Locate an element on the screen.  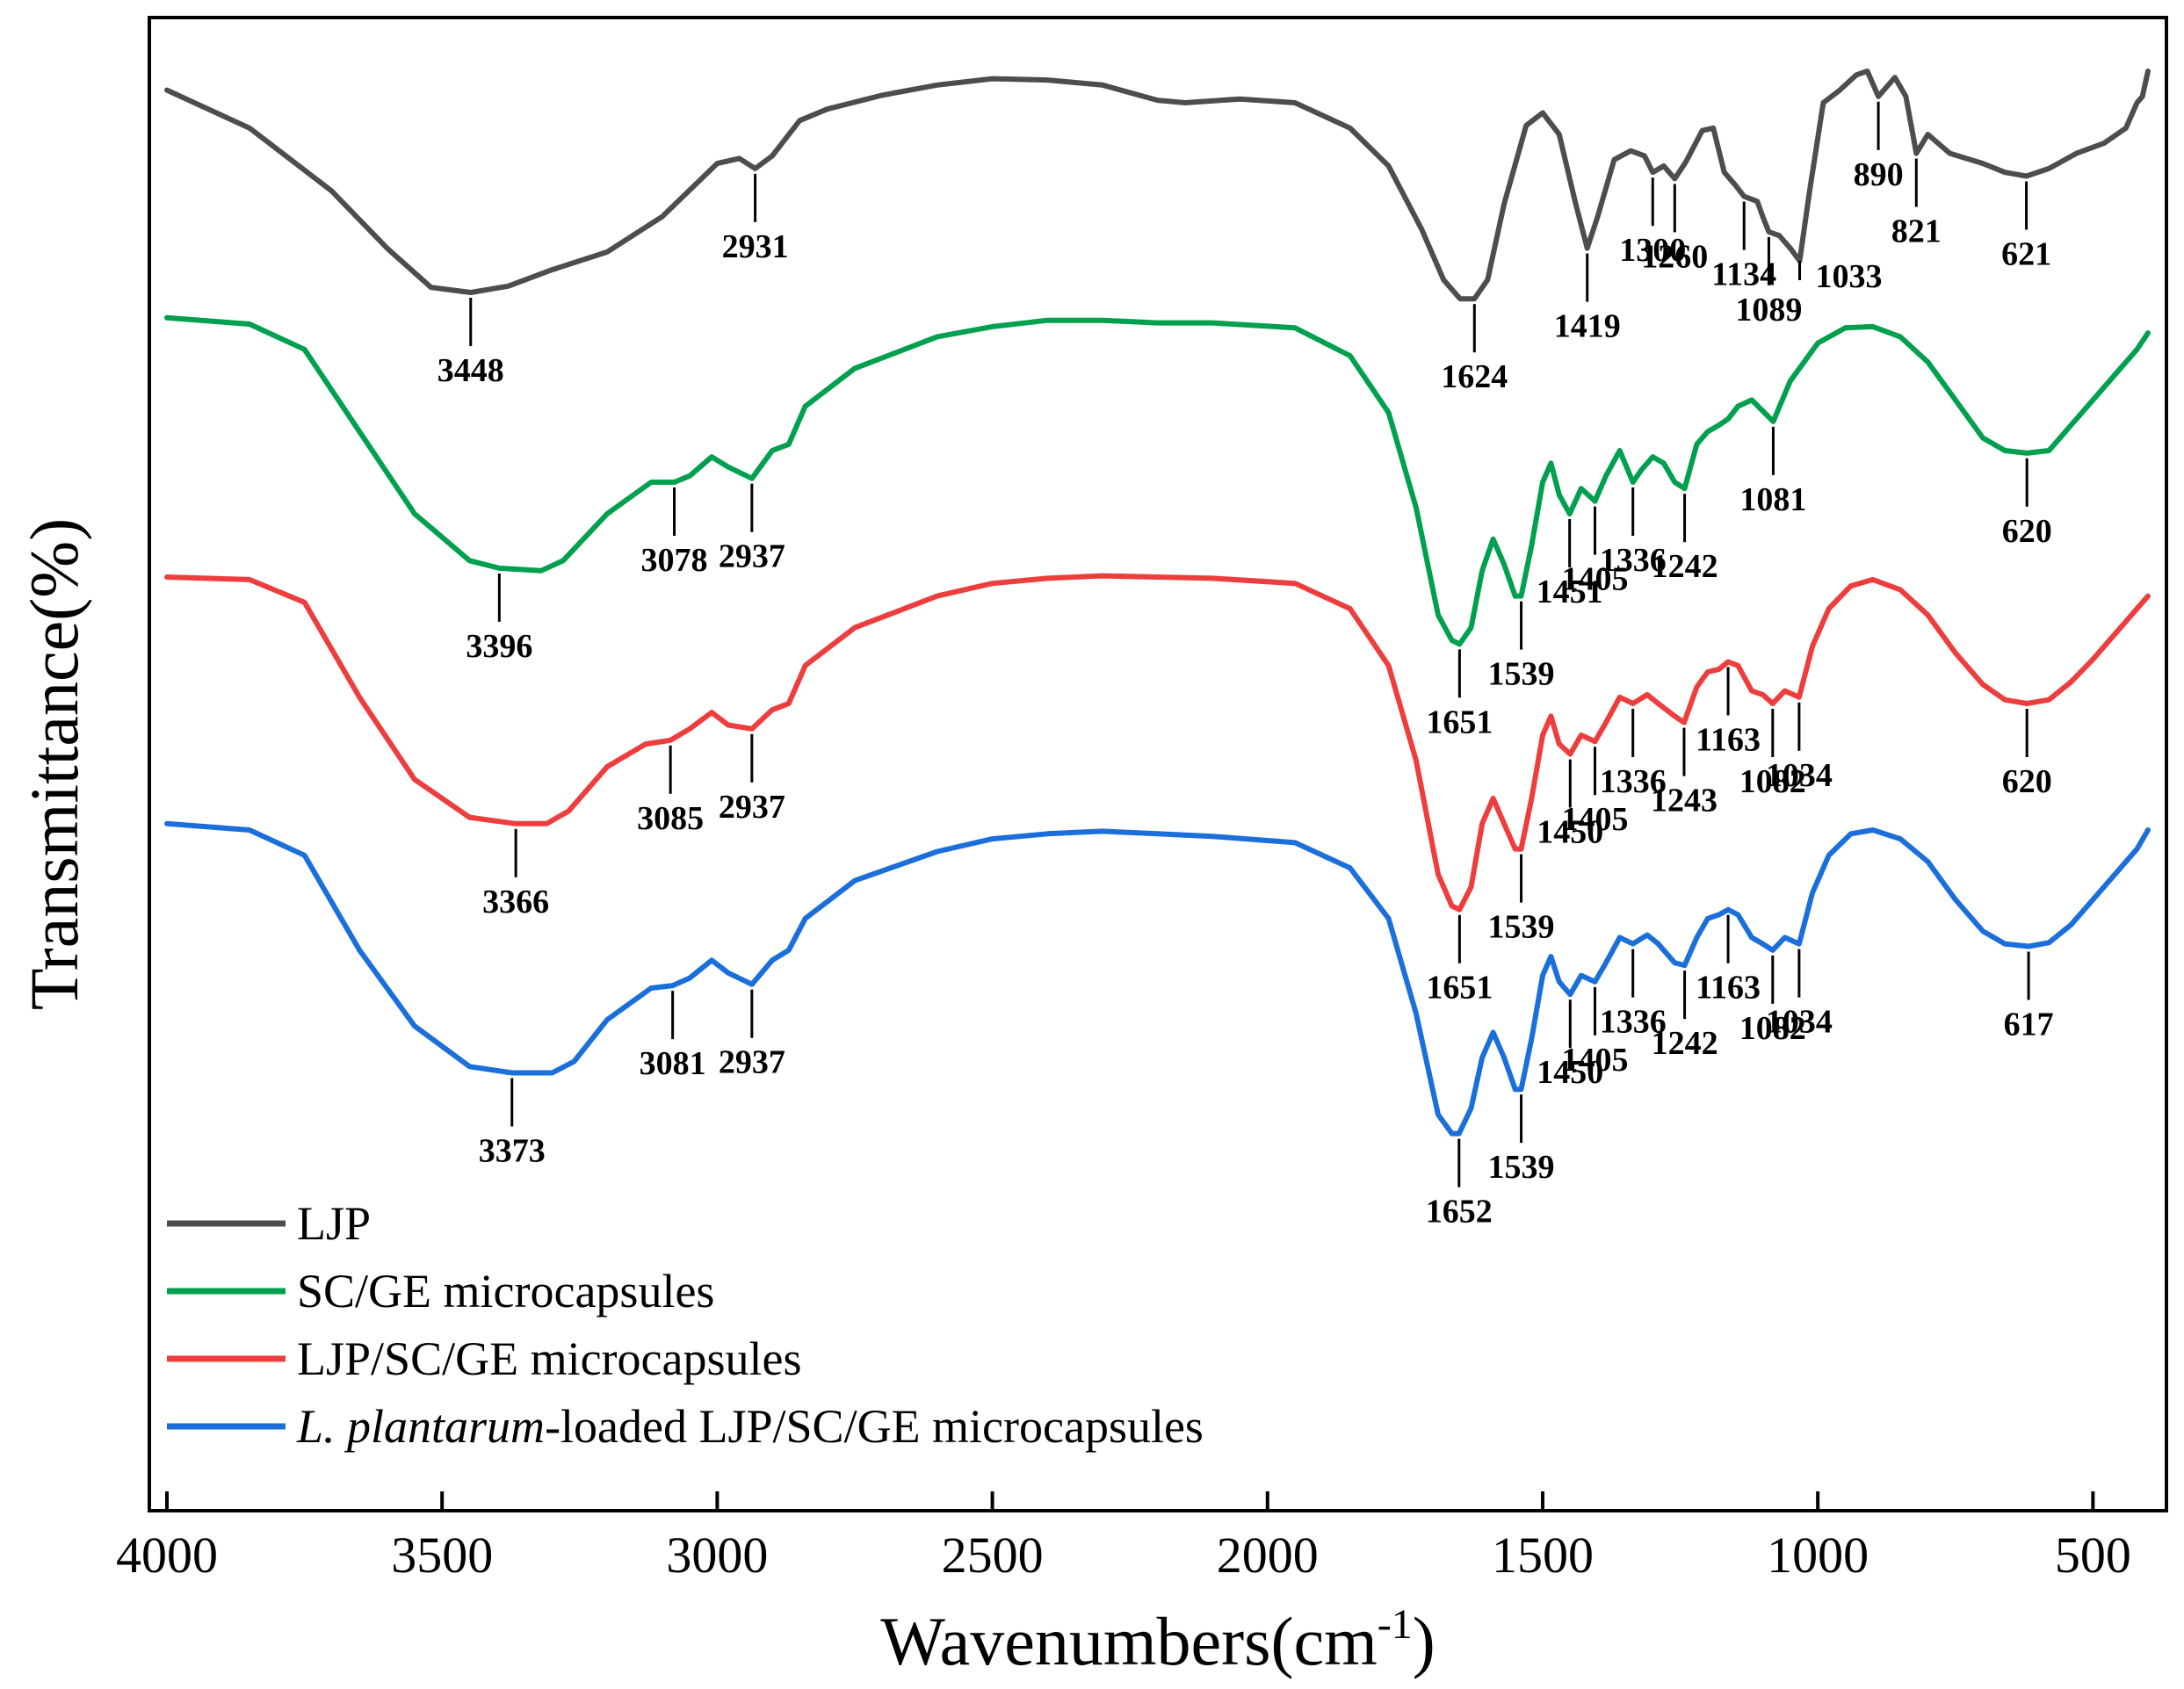
peak-label: 1243 is located at coordinates (1684, 801).